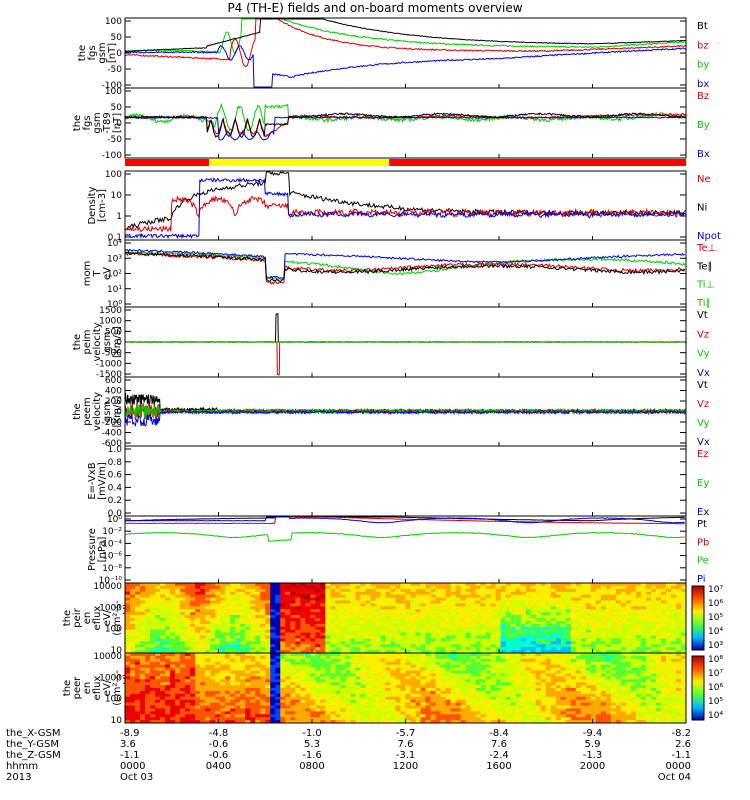 This screenshot has height=800, width=750. Describe the element at coordinates (405, 267) in the screenshot. I see `series-Te-par` at that location.